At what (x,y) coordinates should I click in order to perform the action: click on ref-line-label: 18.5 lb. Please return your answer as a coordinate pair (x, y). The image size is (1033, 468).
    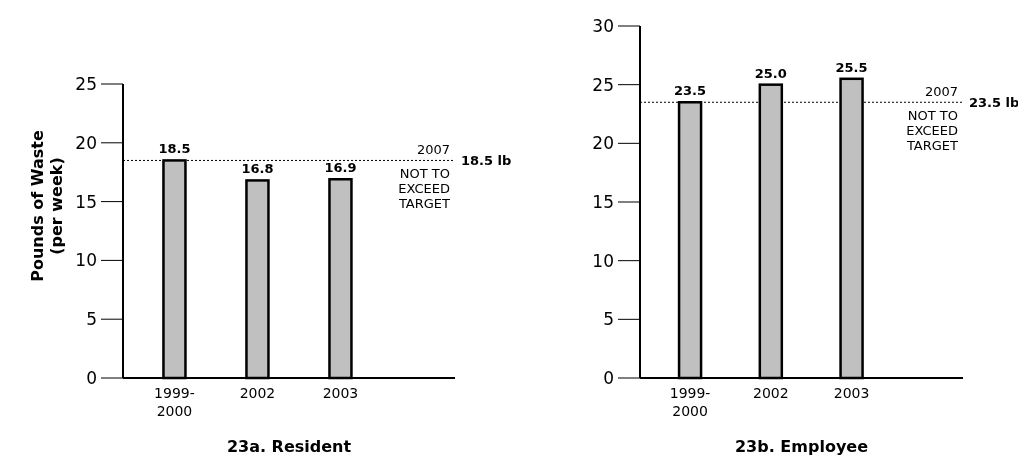
    Looking at the image, I should click on (486, 161).